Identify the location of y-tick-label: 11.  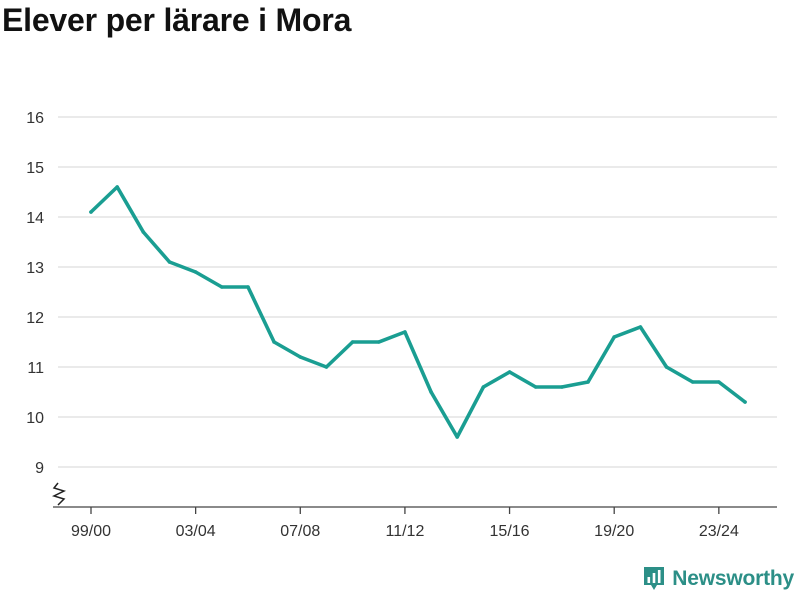
(35, 368).